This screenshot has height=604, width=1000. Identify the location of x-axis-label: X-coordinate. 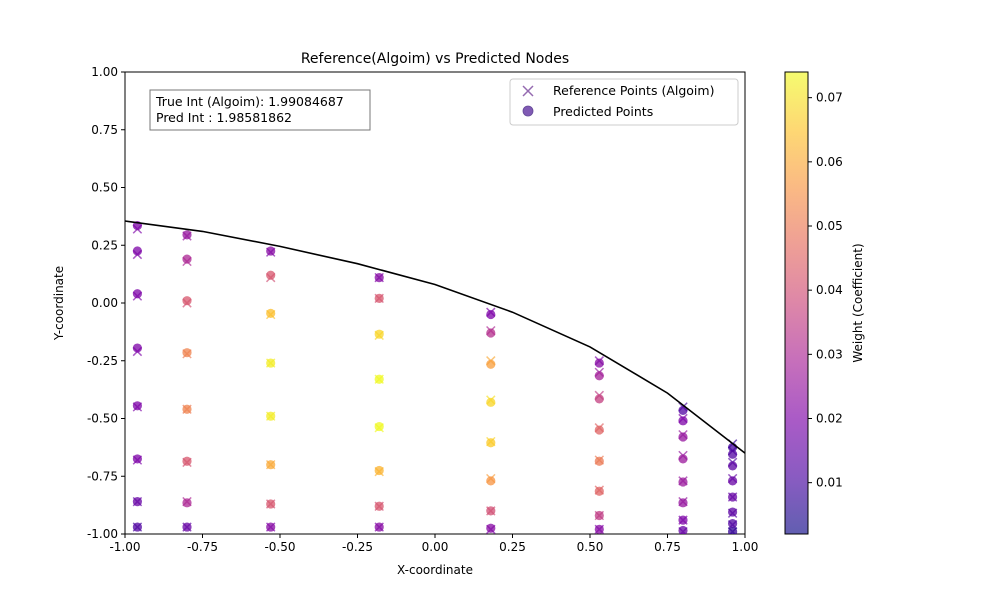
(435, 570).